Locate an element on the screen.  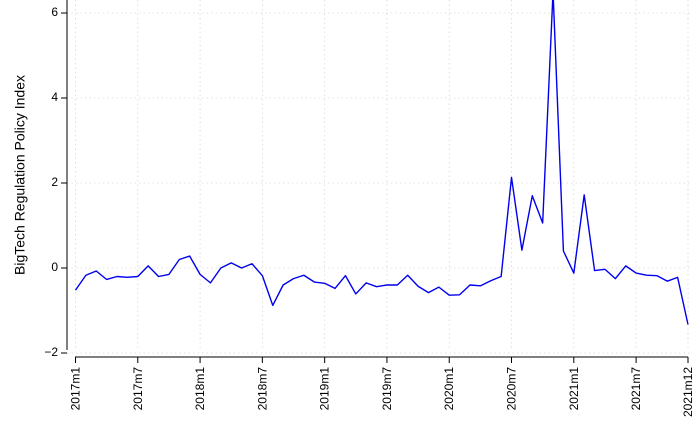
data-point-2020m3 is located at coordinates (469, 285).